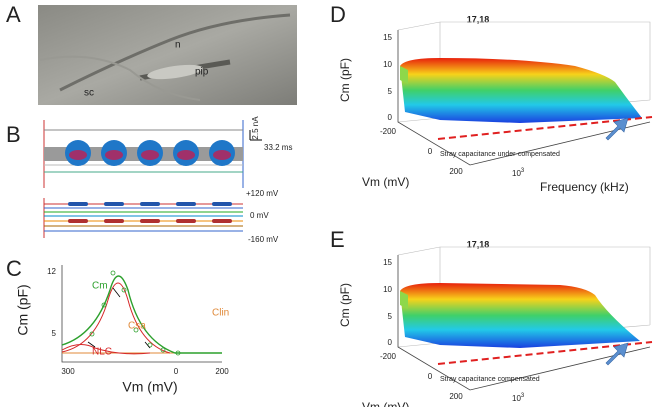  Describe the element at coordinates (167, 55) in the screenshot. I see `micrograph` at that location.